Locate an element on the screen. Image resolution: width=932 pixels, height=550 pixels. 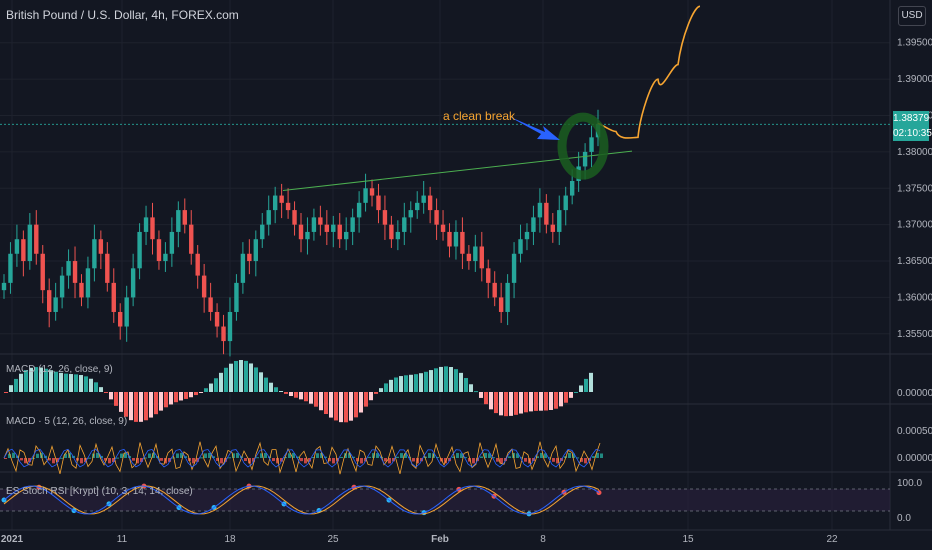
time-axis-tick: 25 is located at coordinates (333, 539).